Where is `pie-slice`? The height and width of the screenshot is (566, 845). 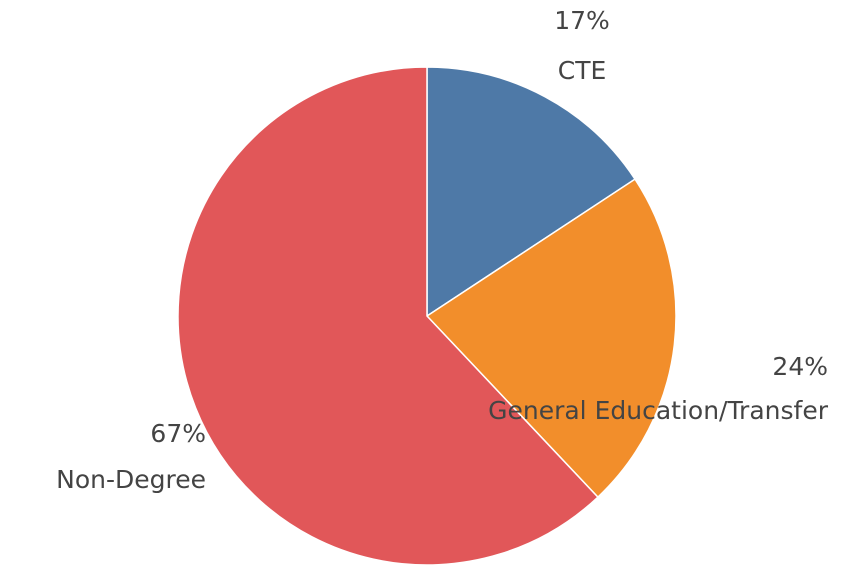
pie-slice is located at coordinates (531, 192).